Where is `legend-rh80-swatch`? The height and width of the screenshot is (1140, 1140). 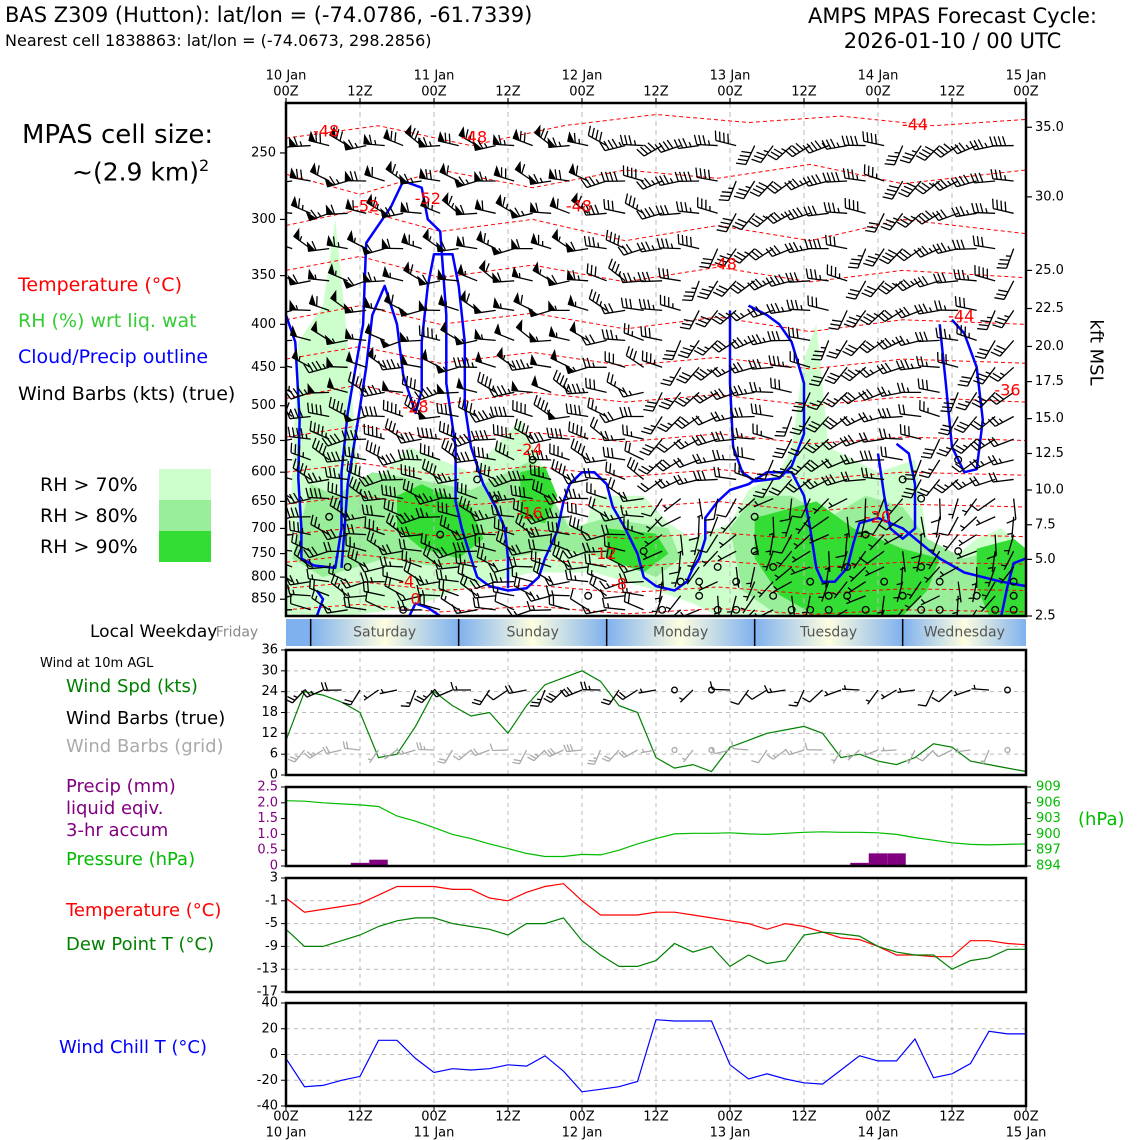 legend-rh80-swatch is located at coordinates (185, 515).